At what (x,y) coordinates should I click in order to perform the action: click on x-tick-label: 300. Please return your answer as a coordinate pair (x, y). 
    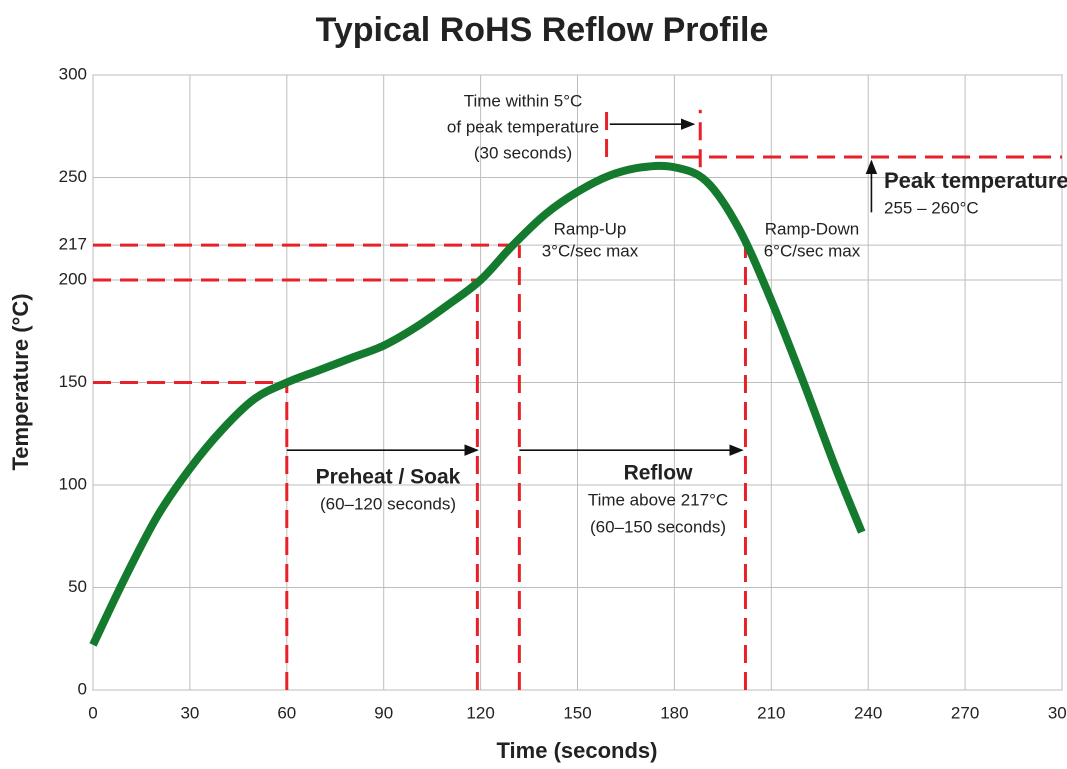
    Looking at the image, I should click on (1057, 712).